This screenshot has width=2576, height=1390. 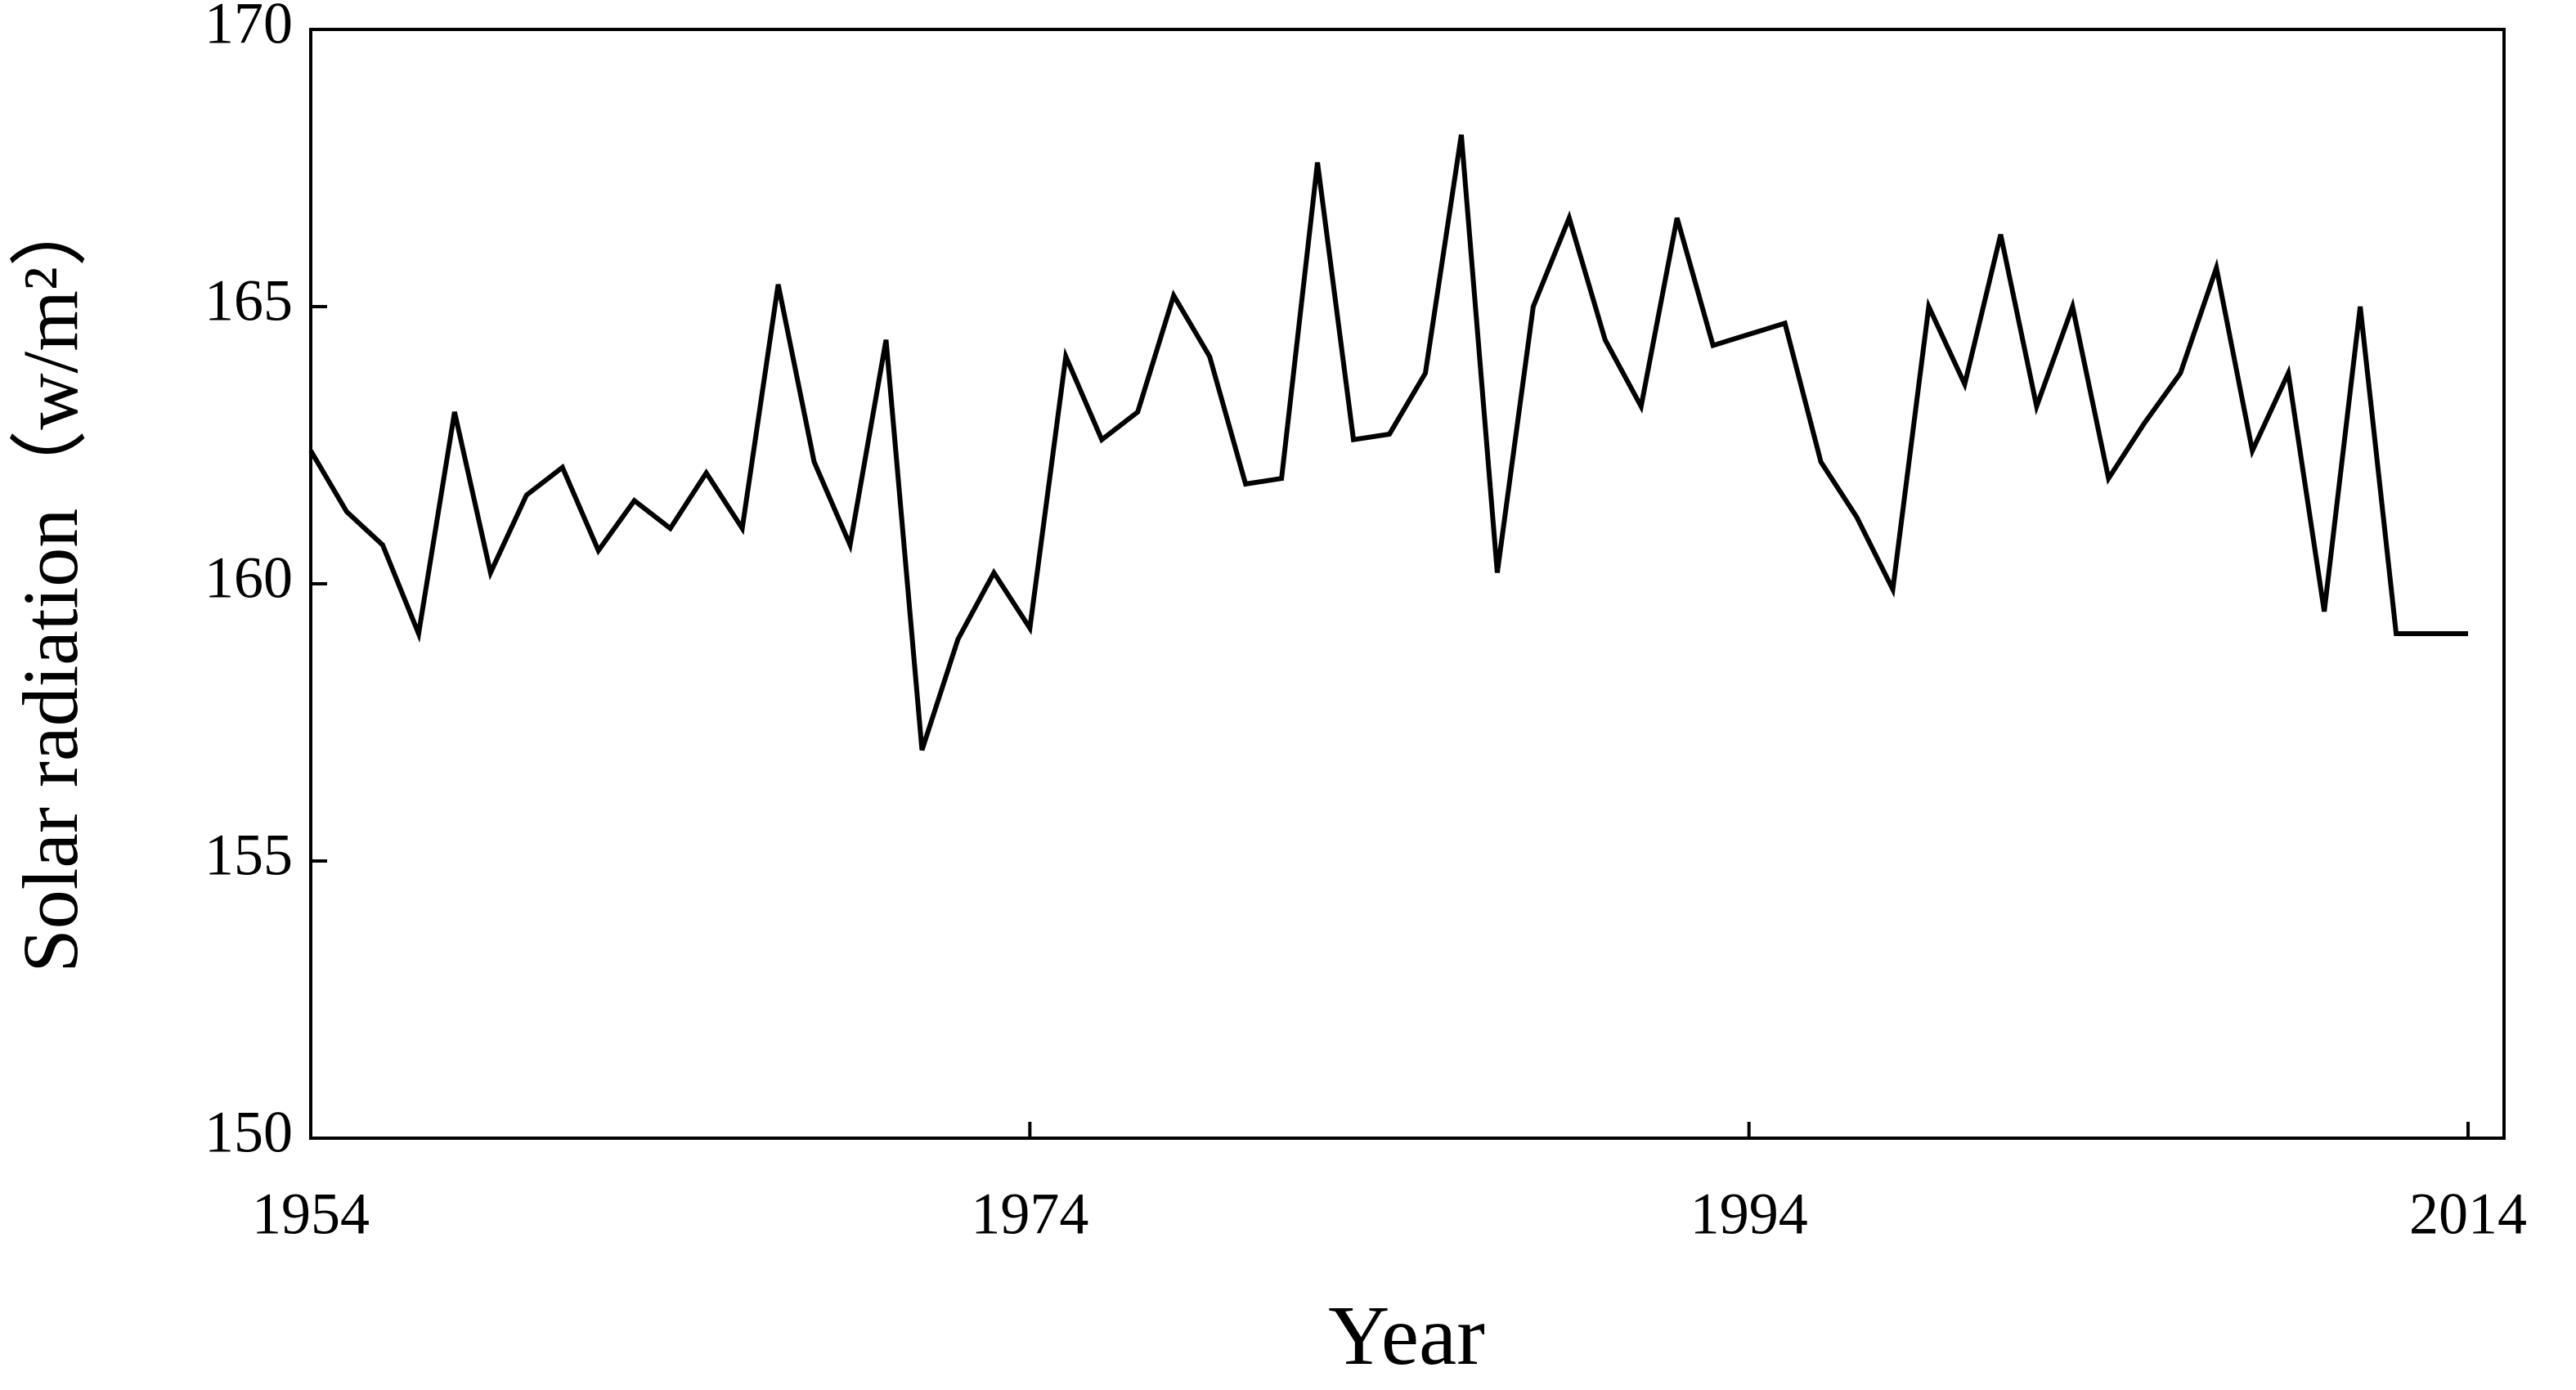 I want to click on x-tick-label: 1994, so click(x=1749, y=1214).